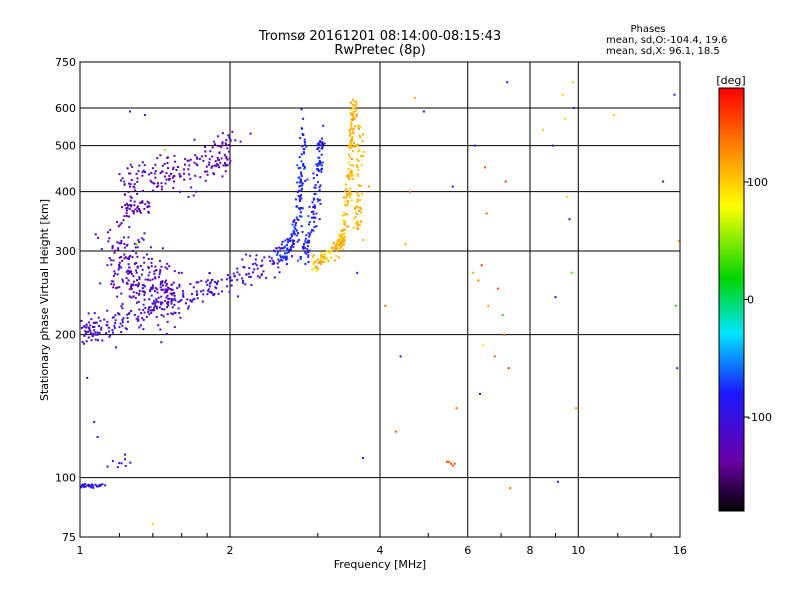 This screenshot has height=600, width=800. Describe the element at coordinates (65, 300) in the screenshot. I see `y-tick-labels: 75 100 200 300 400 500 600 750` at that location.